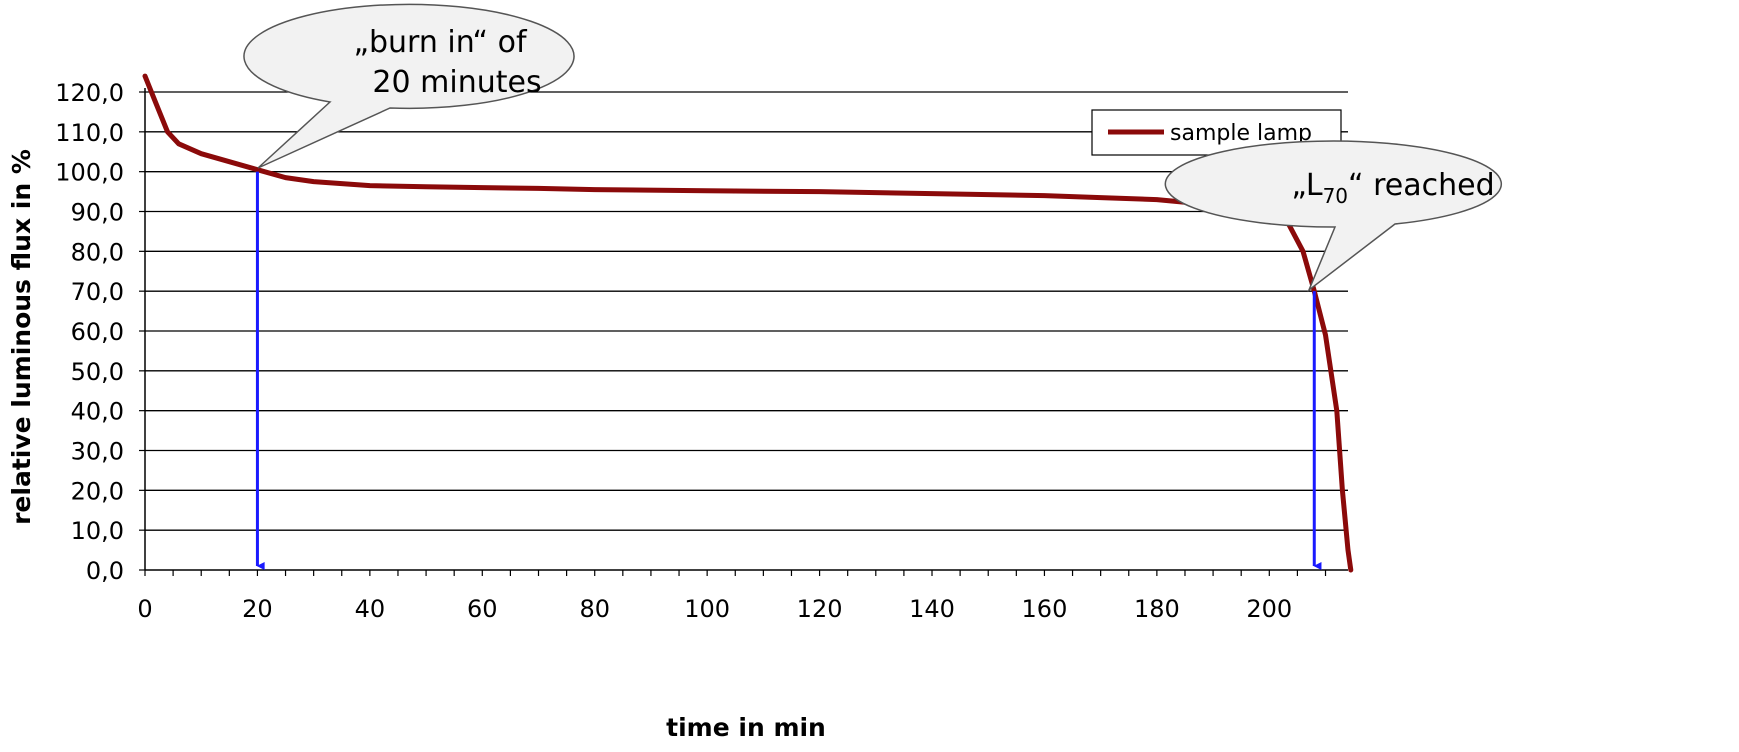 This screenshot has width=1739, height=752. What do you see at coordinates (746, 727) in the screenshot?
I see `x-axis-title: time in min` at bounding box center [746, 727].